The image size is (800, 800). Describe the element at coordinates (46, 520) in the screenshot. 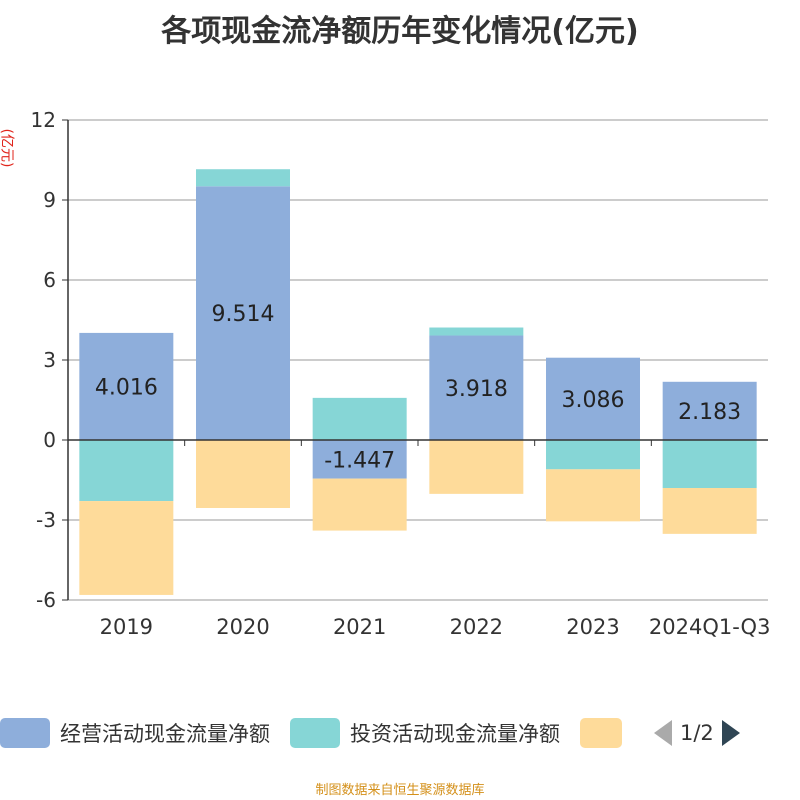

I see `y-tick-label: -3` at that location.